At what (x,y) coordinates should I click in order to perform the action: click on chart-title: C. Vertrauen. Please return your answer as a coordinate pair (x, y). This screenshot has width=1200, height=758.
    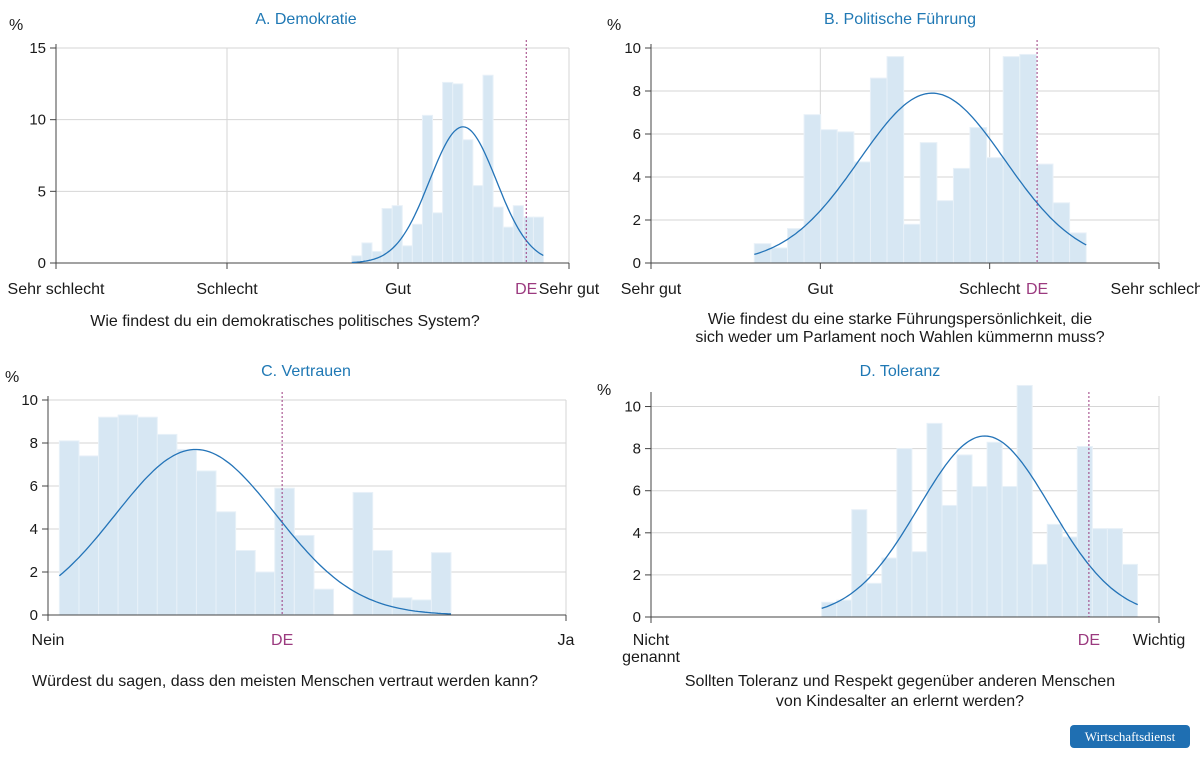
    Looking at the image, I should click on (306, 371).